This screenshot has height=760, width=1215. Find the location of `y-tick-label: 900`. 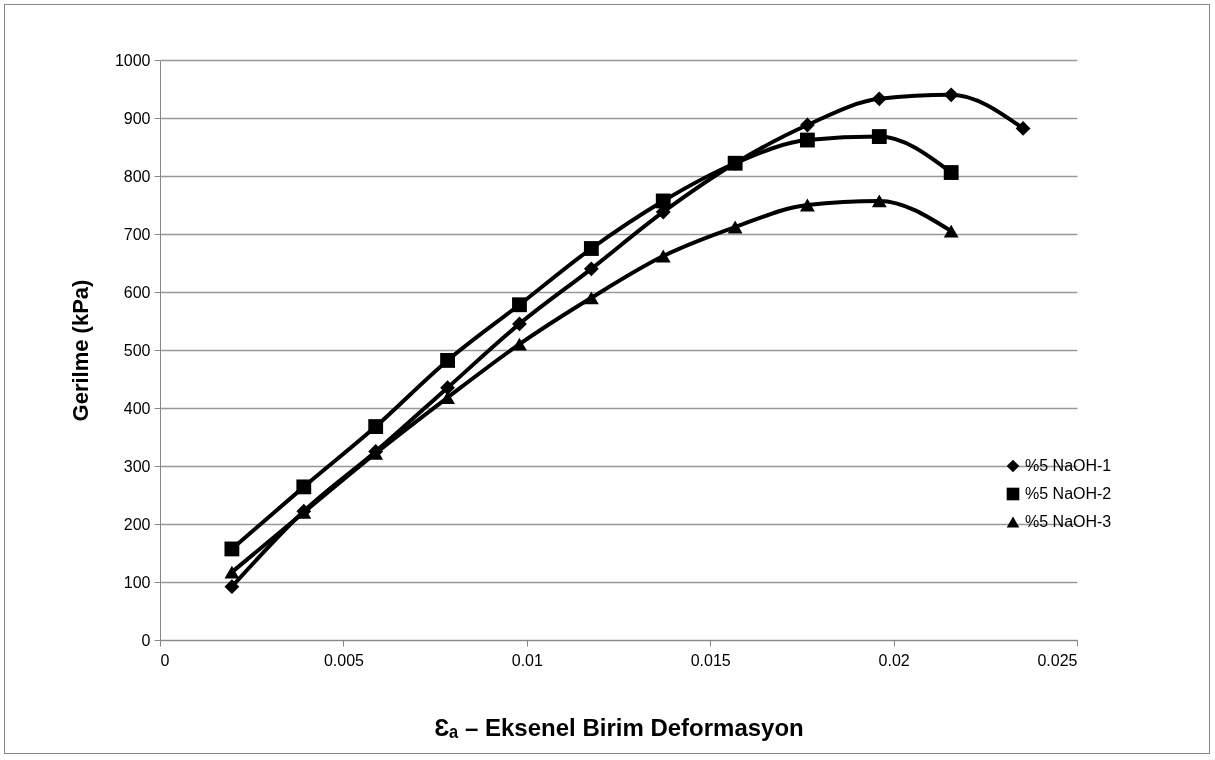

y-tick-label: 900 is located at coordinates (137, 118).